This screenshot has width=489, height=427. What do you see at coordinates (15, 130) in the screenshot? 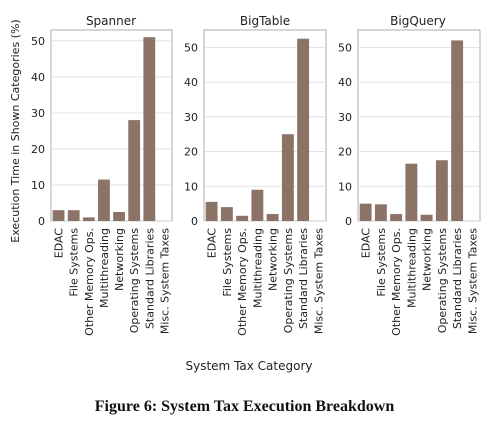
I see `y-axis-label: Execution Time in Shown Categories (%)` at bounding box center [15, 130].